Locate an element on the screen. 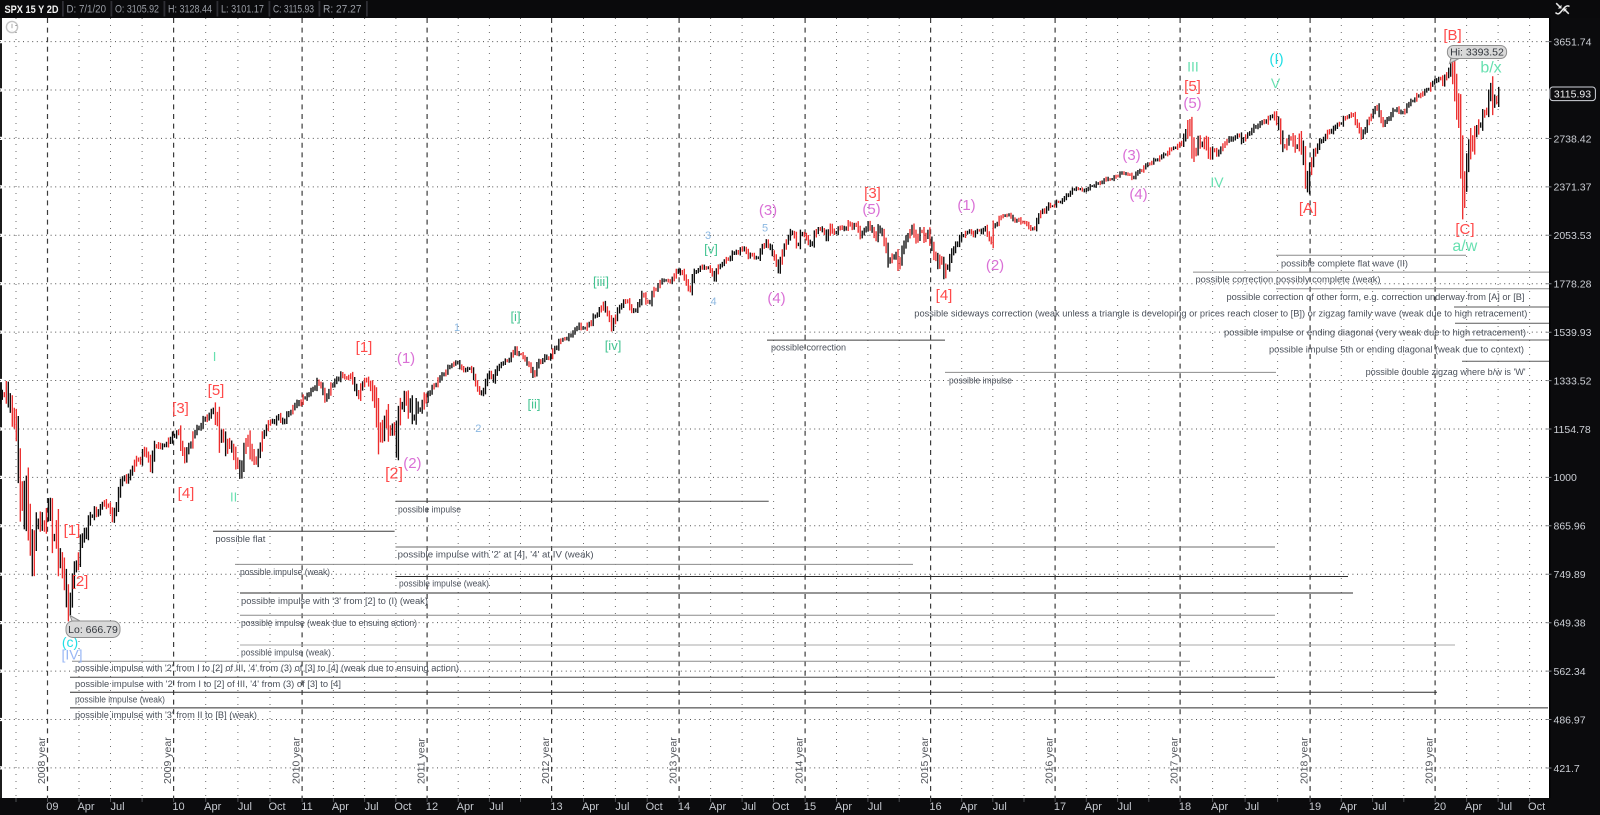 The height and width of the screenshot is (815, 1600). svg-text: [iii] is located at coordinates (601, 281).